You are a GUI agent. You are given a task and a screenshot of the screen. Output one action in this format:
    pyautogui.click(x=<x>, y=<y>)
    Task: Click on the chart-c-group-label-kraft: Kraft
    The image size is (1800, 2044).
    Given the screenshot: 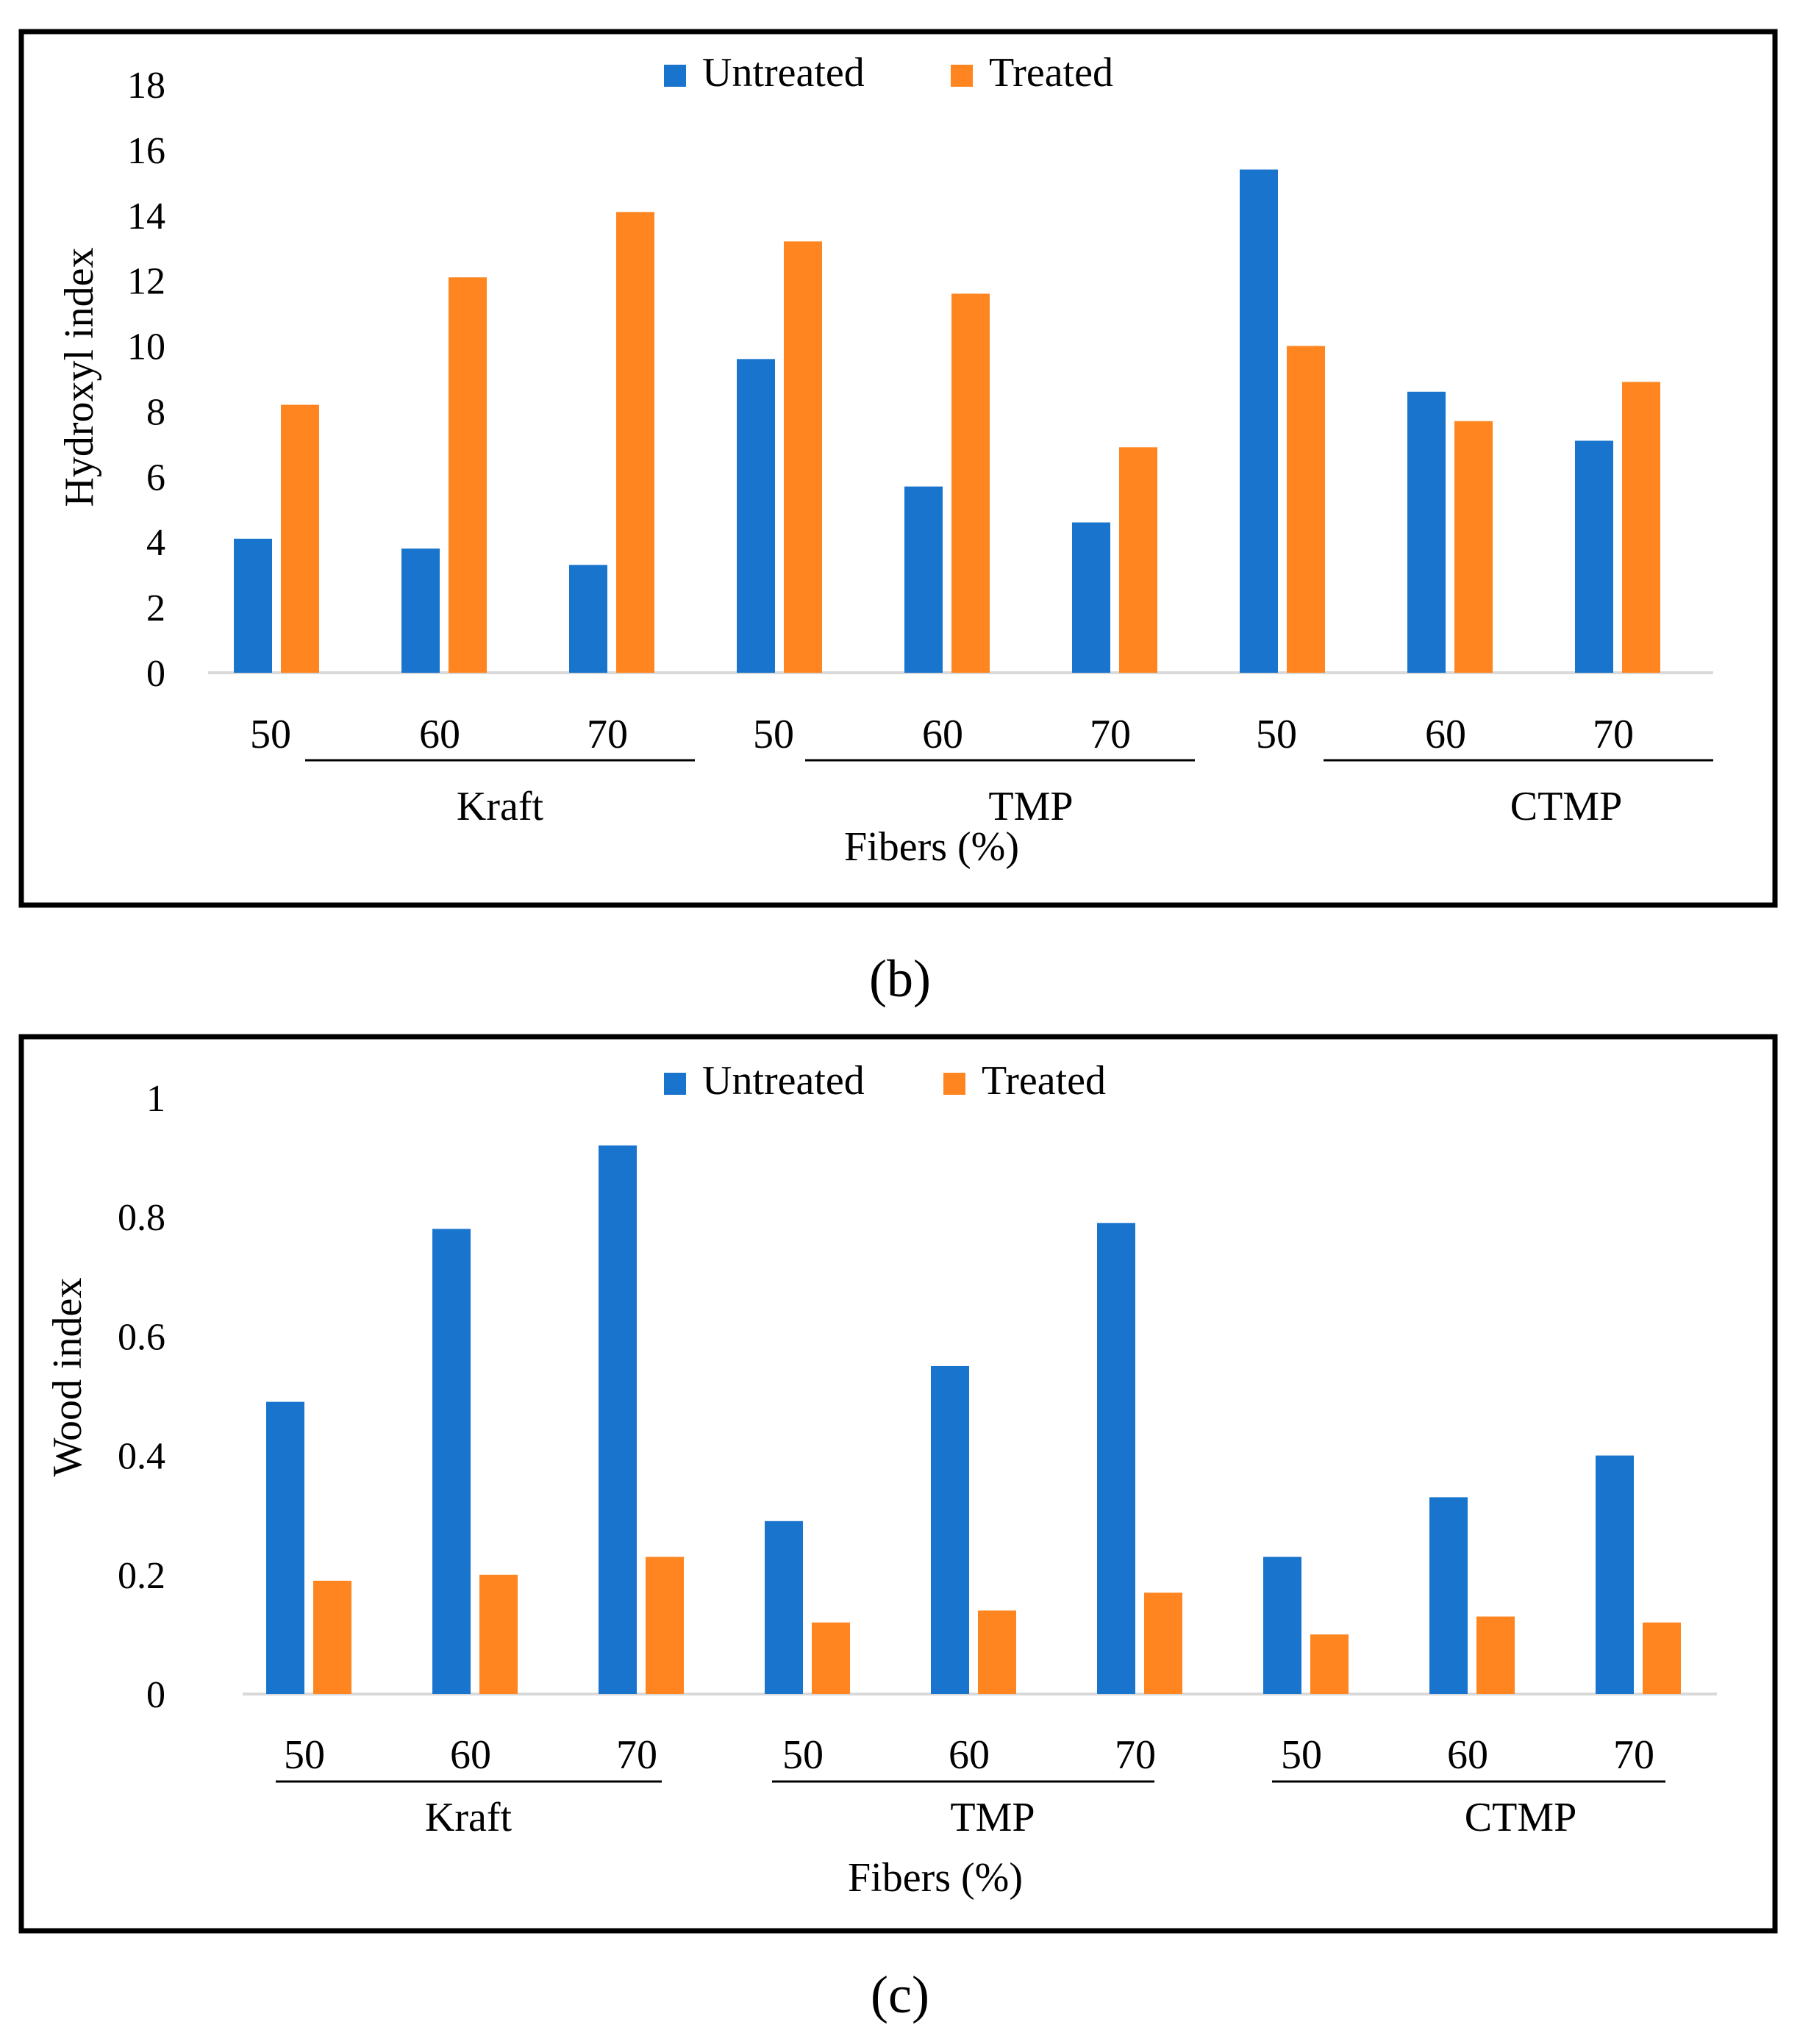 What is the action you would take?
    pyautogui.click(x=469, y=1817)
    